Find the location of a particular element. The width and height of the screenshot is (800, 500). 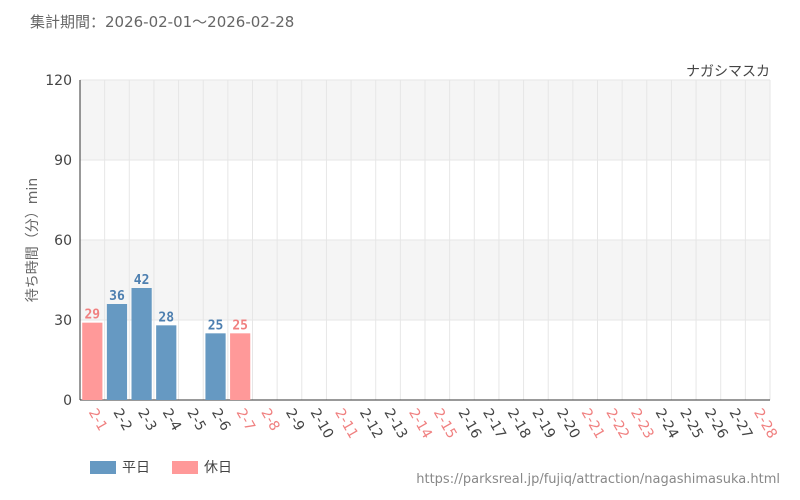

x-tick-label: 2-20 is located at coordinates (568, 424).